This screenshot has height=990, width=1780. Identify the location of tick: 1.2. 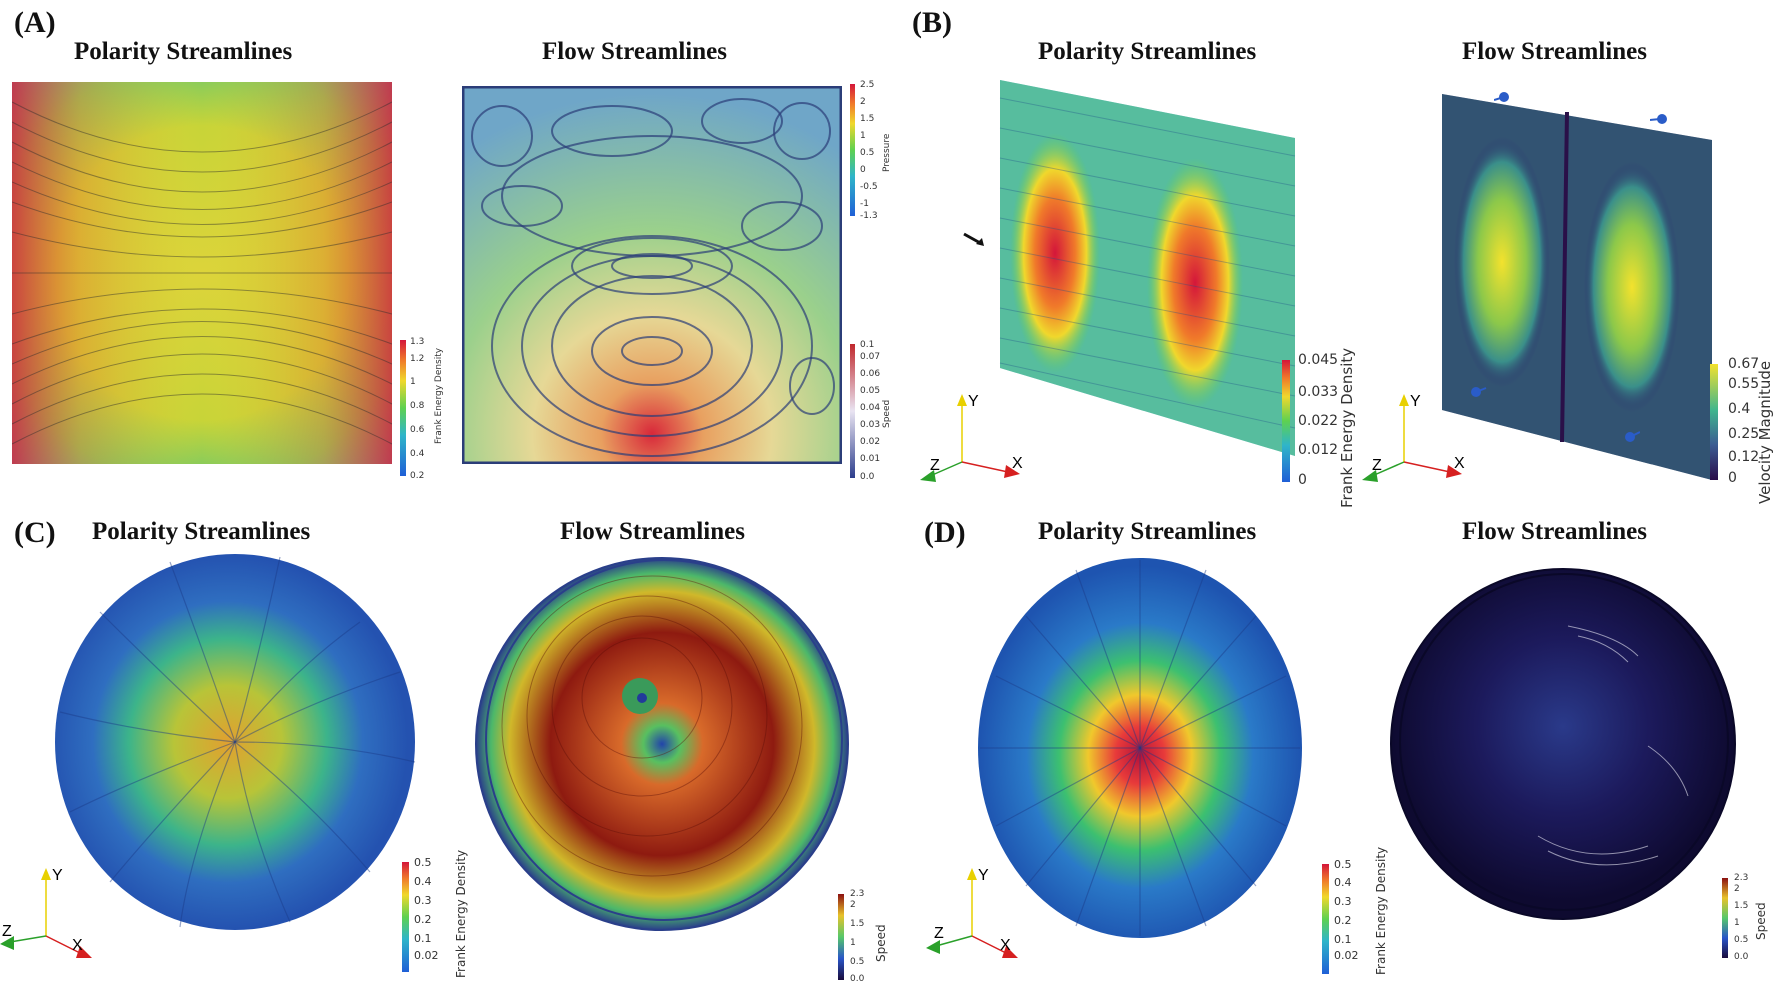
(417, 359).